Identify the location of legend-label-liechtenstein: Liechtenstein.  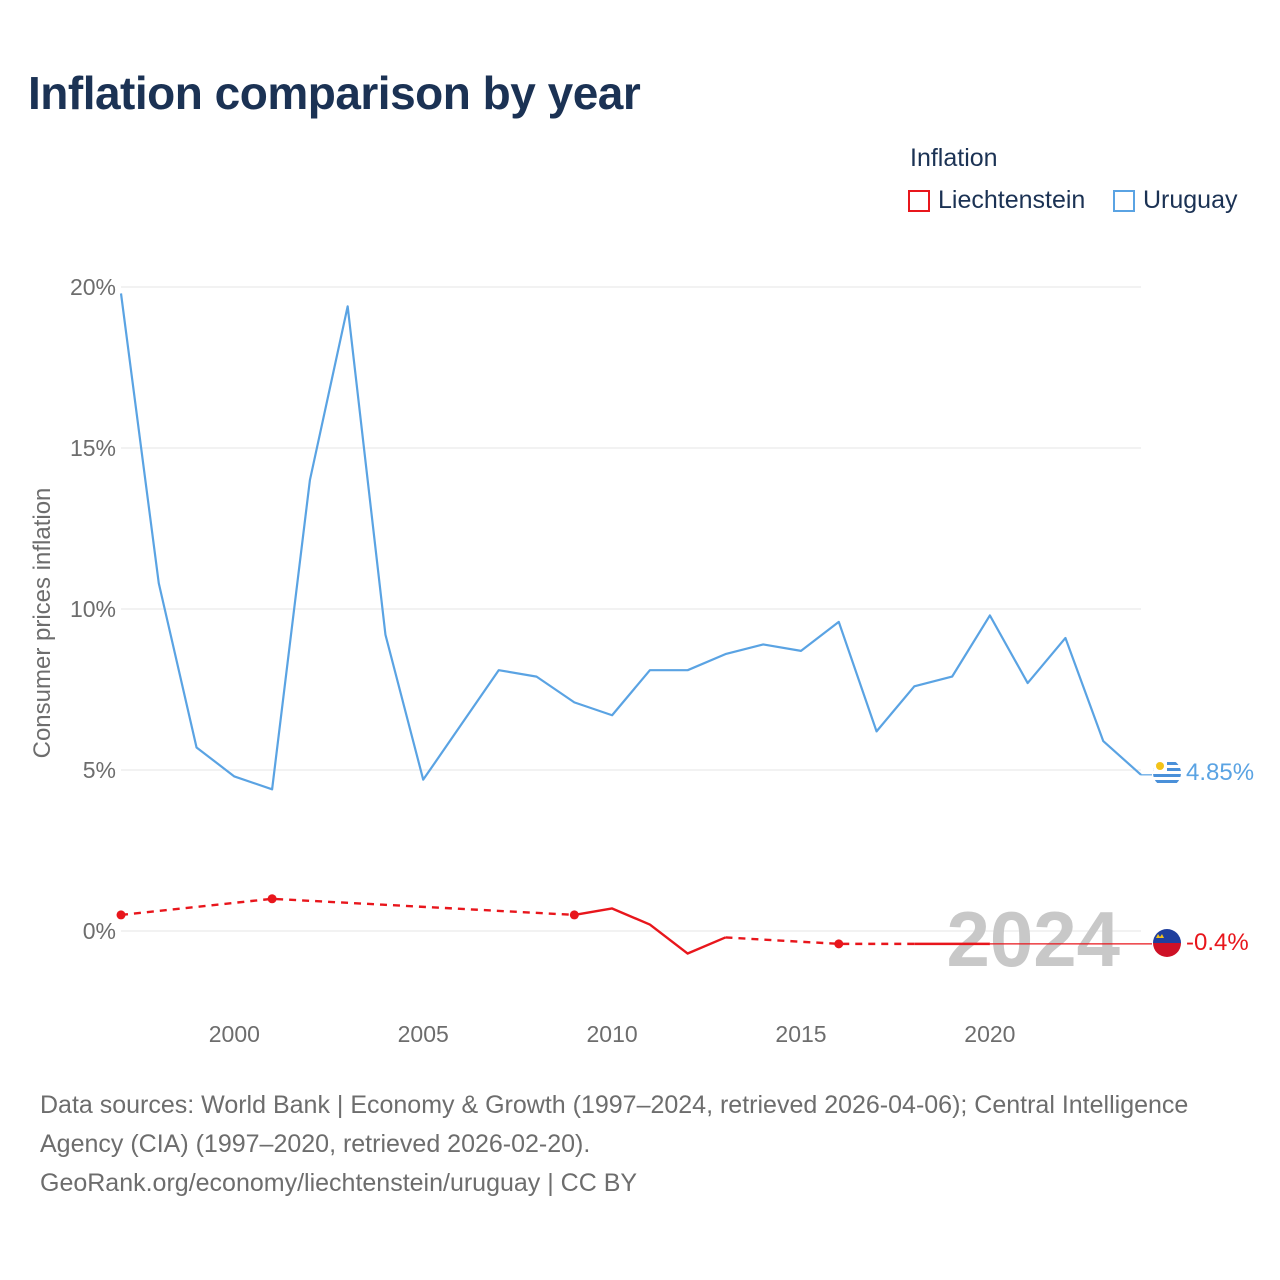
(1012, 200).